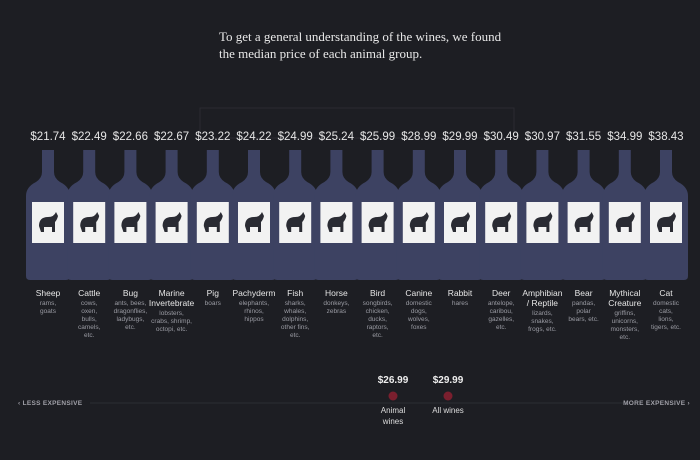 This screenshot has width=700, height=460. What do you see at coordinates (295, 303) in the screenshot?
I see `animal-examples: sharks,` at bounding box center [295, 303].